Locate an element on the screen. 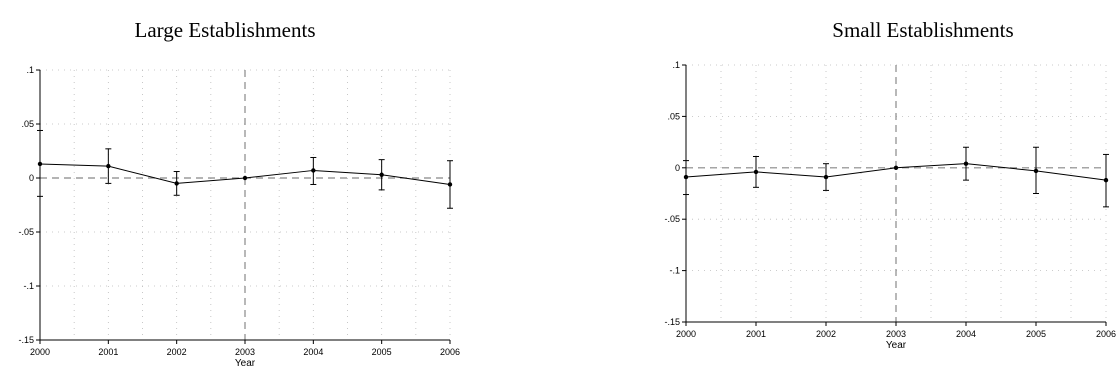 The image size is (1118, 380). chart-title-large: Large Establishments is located at coordinates (225, 30).